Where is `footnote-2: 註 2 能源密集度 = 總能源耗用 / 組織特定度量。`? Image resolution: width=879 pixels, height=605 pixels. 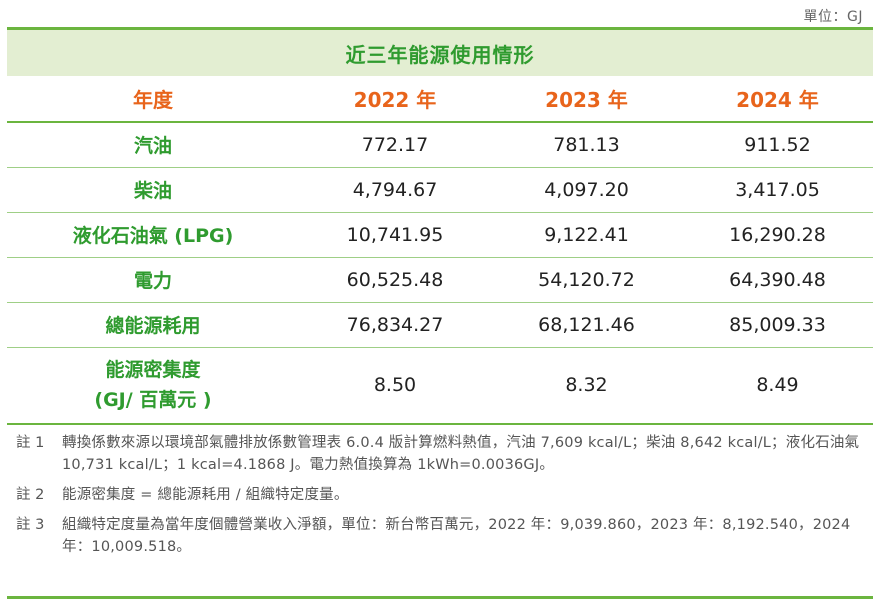
footnote-2: 註 2 能源密集度 = 總能源耗用 / 組織特定度量。 is located at coordinates (442, 495).